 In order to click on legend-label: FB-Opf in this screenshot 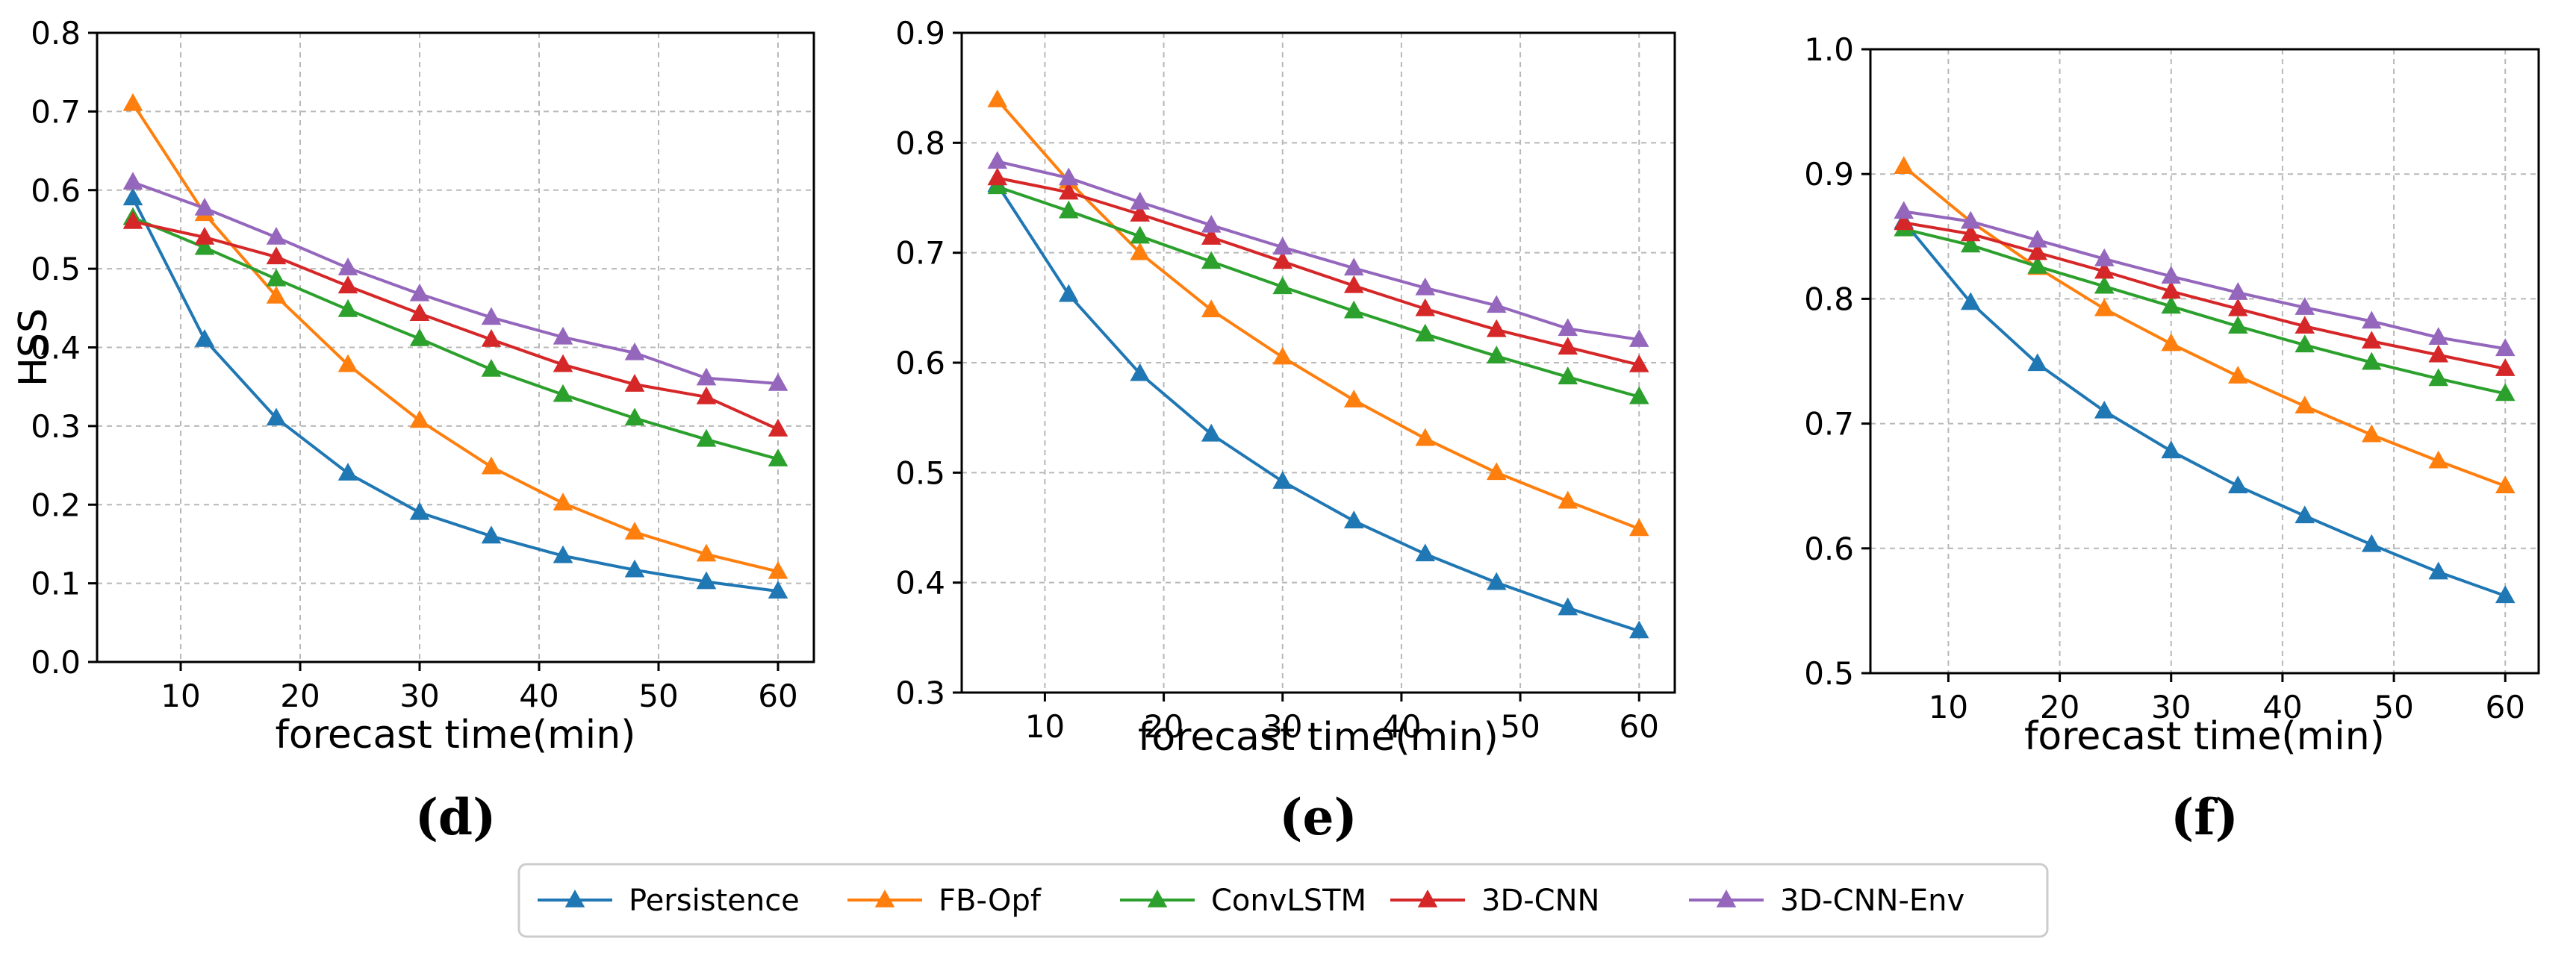, I will do `click(990, 901)`.